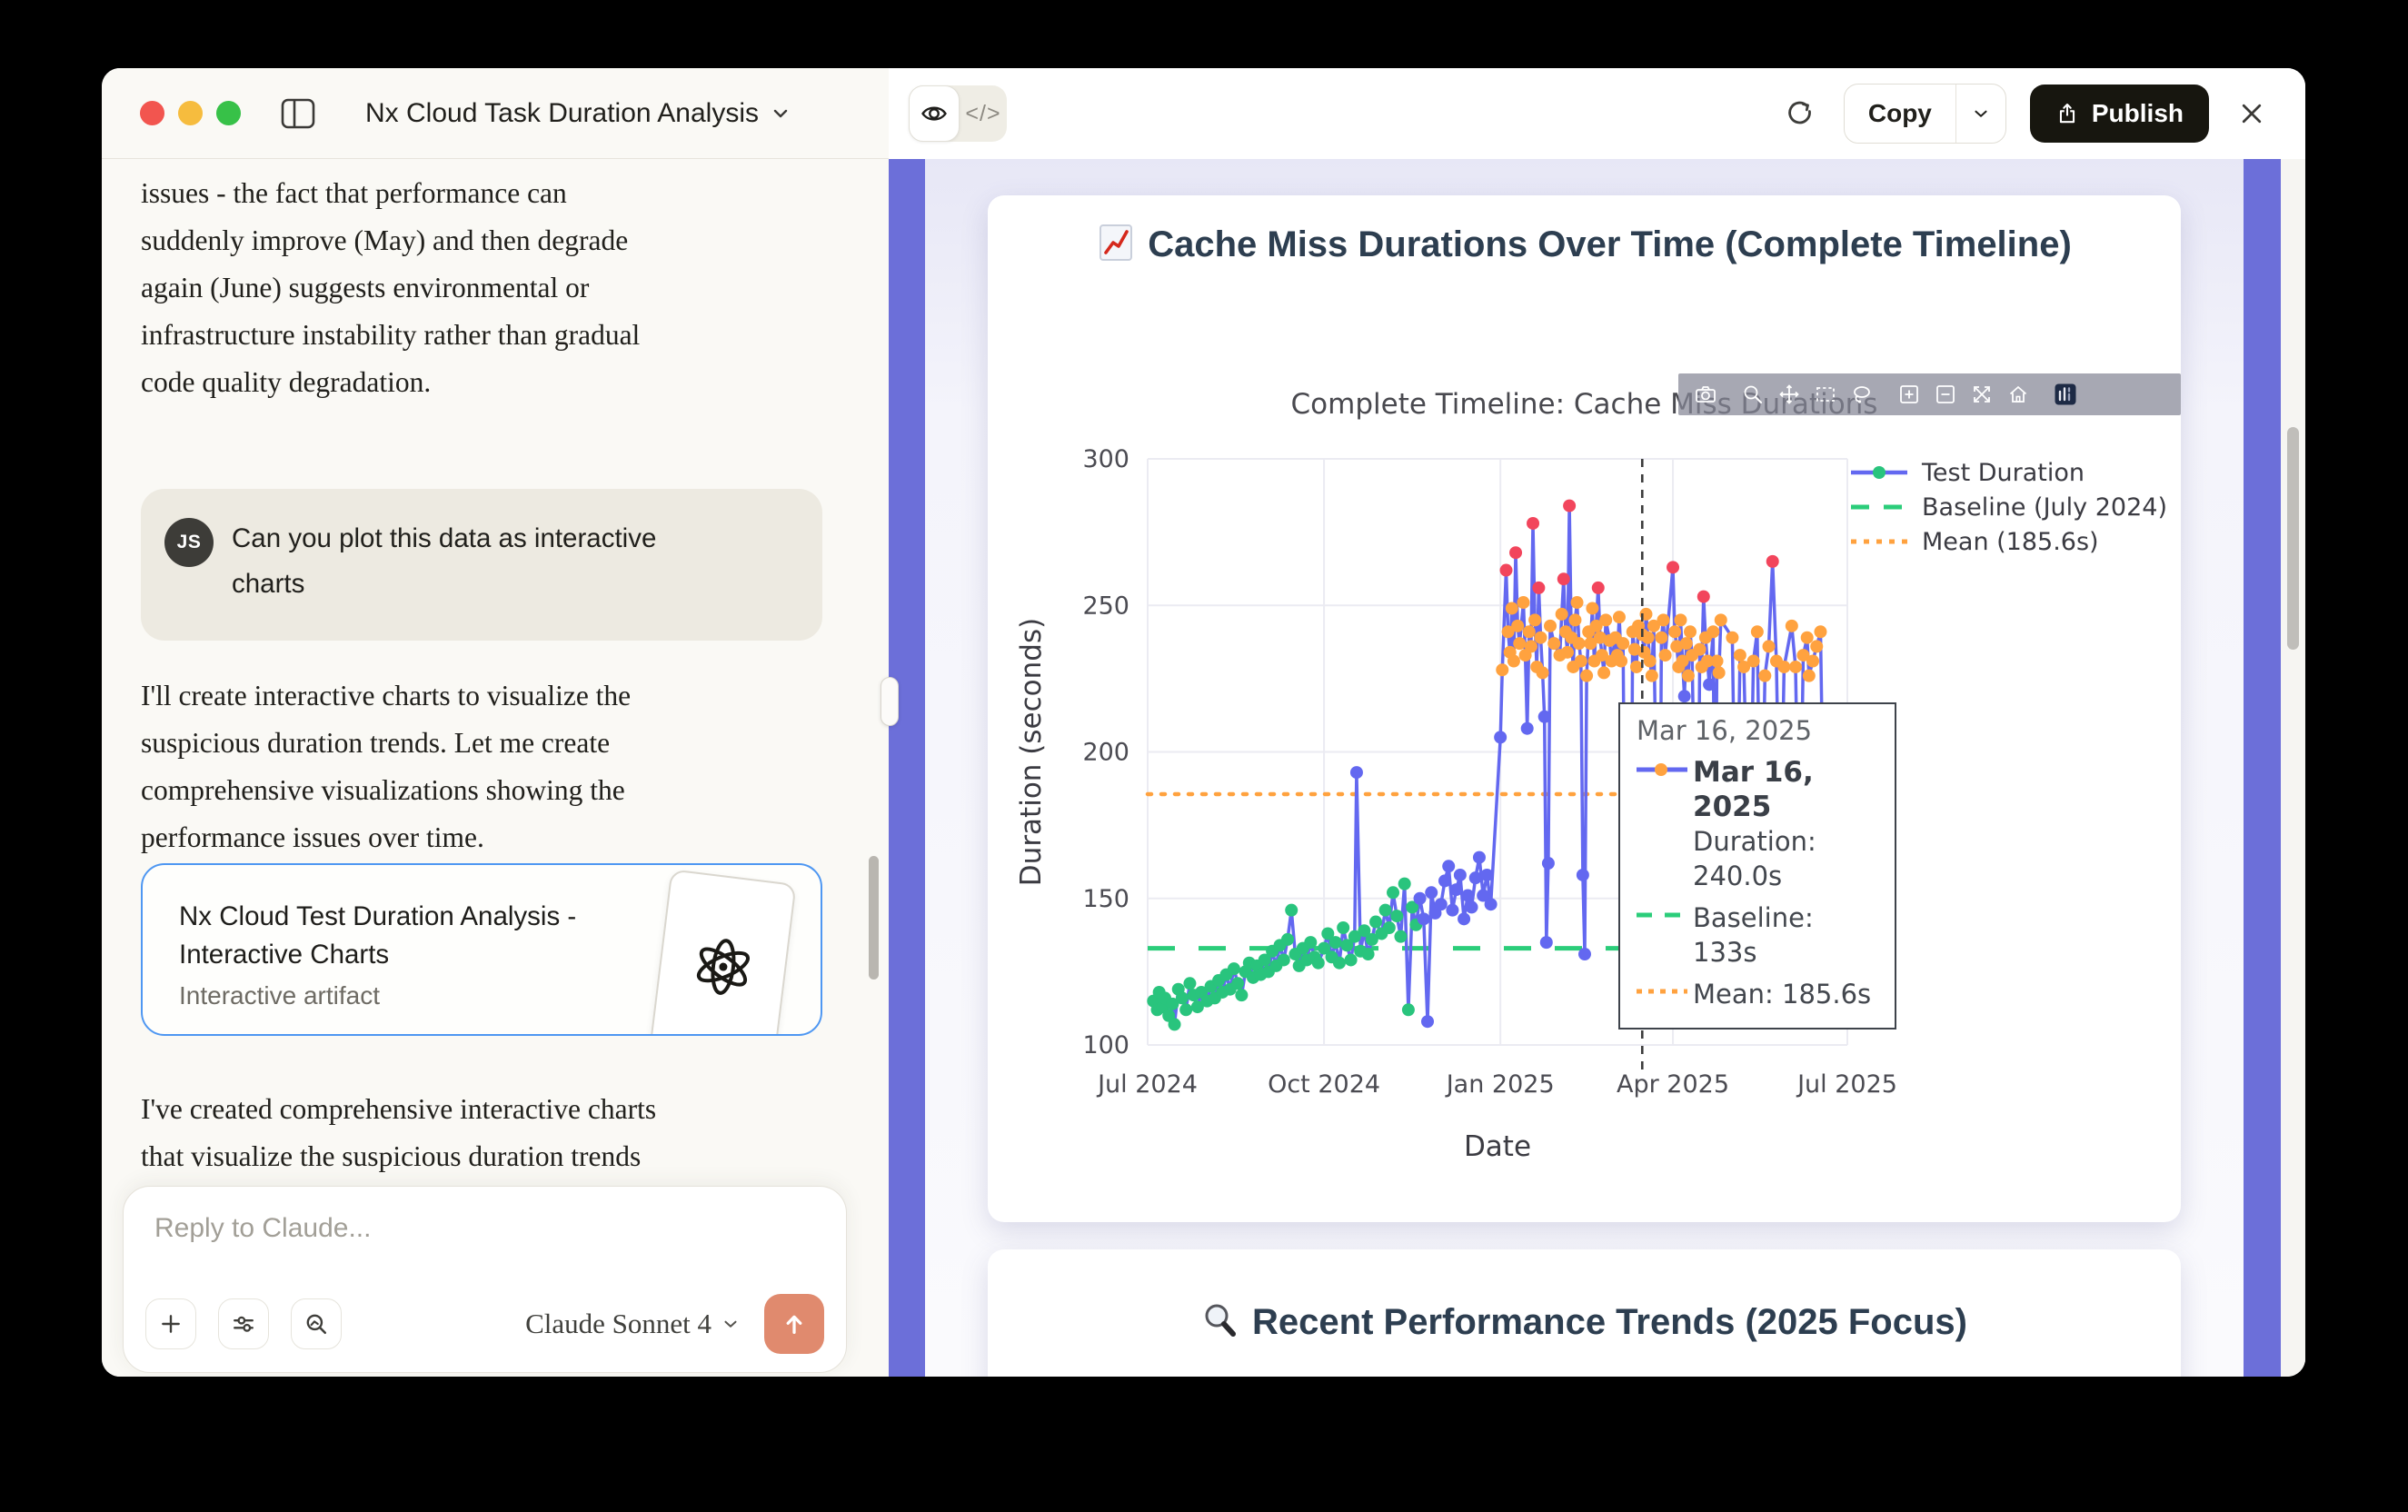  I want to click on copy-menu-button, so click(1980, 114).